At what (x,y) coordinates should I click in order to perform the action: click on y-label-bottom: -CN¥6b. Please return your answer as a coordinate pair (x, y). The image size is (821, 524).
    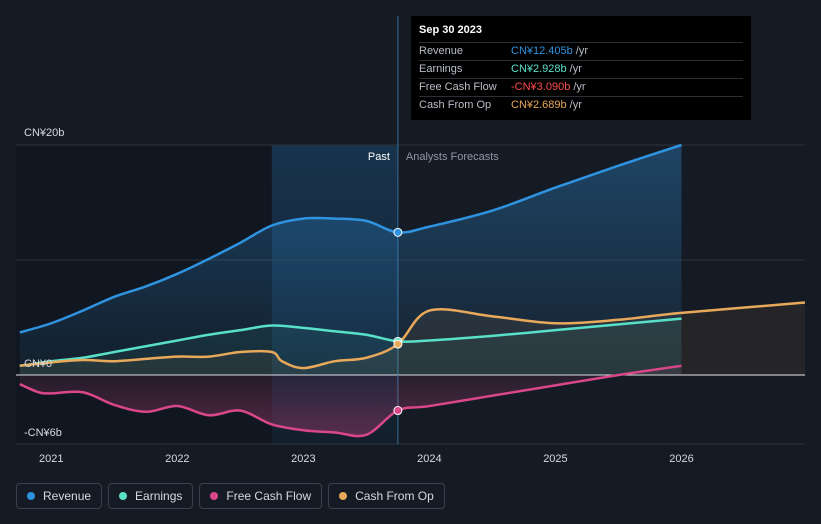
    Looking at the image, I should click on (43, 433).